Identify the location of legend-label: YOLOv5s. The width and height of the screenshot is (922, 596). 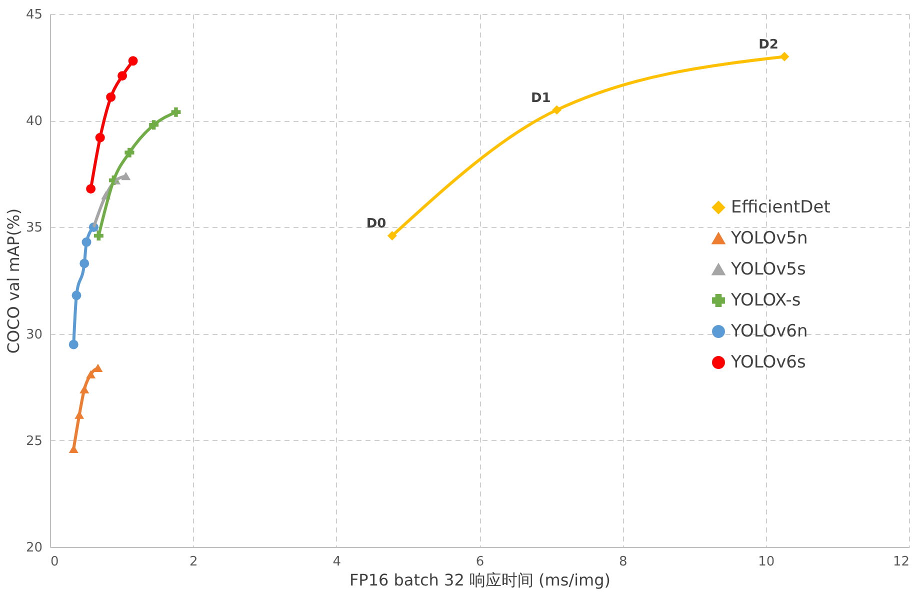
(768, 270).